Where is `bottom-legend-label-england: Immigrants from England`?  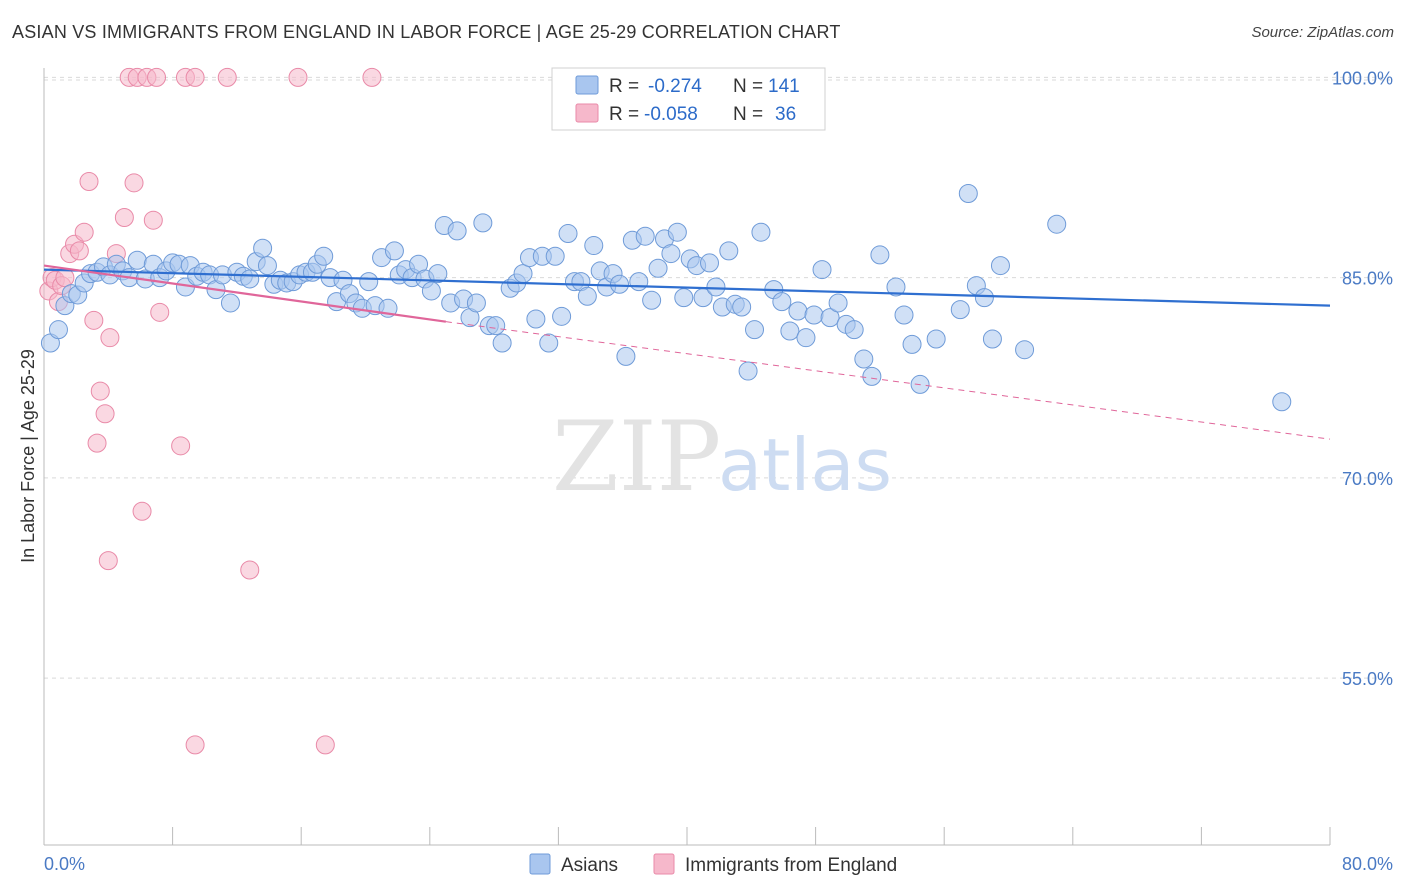 bottom-legend-label-england: Immigrants from England is located at coordinates (791, 865).